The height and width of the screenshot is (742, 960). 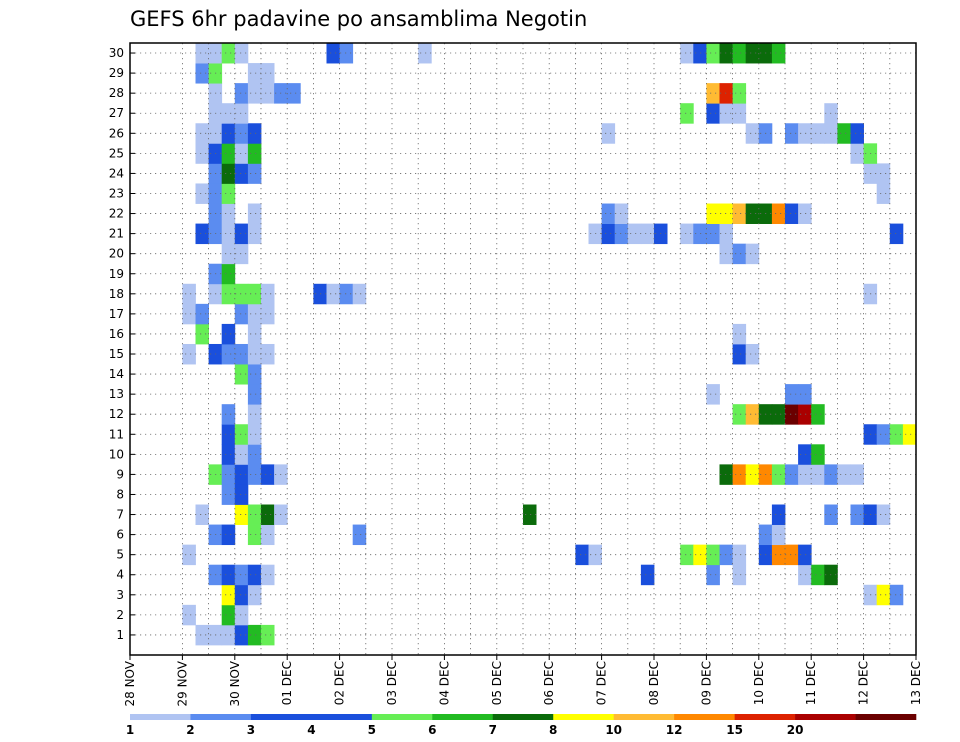 I want to click on y-tick-label: 3, so click(x=120, y=595).